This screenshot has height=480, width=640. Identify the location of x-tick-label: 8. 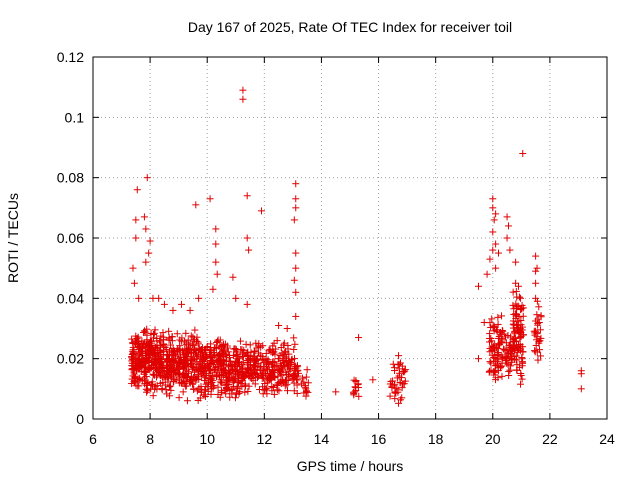
(150, 439).